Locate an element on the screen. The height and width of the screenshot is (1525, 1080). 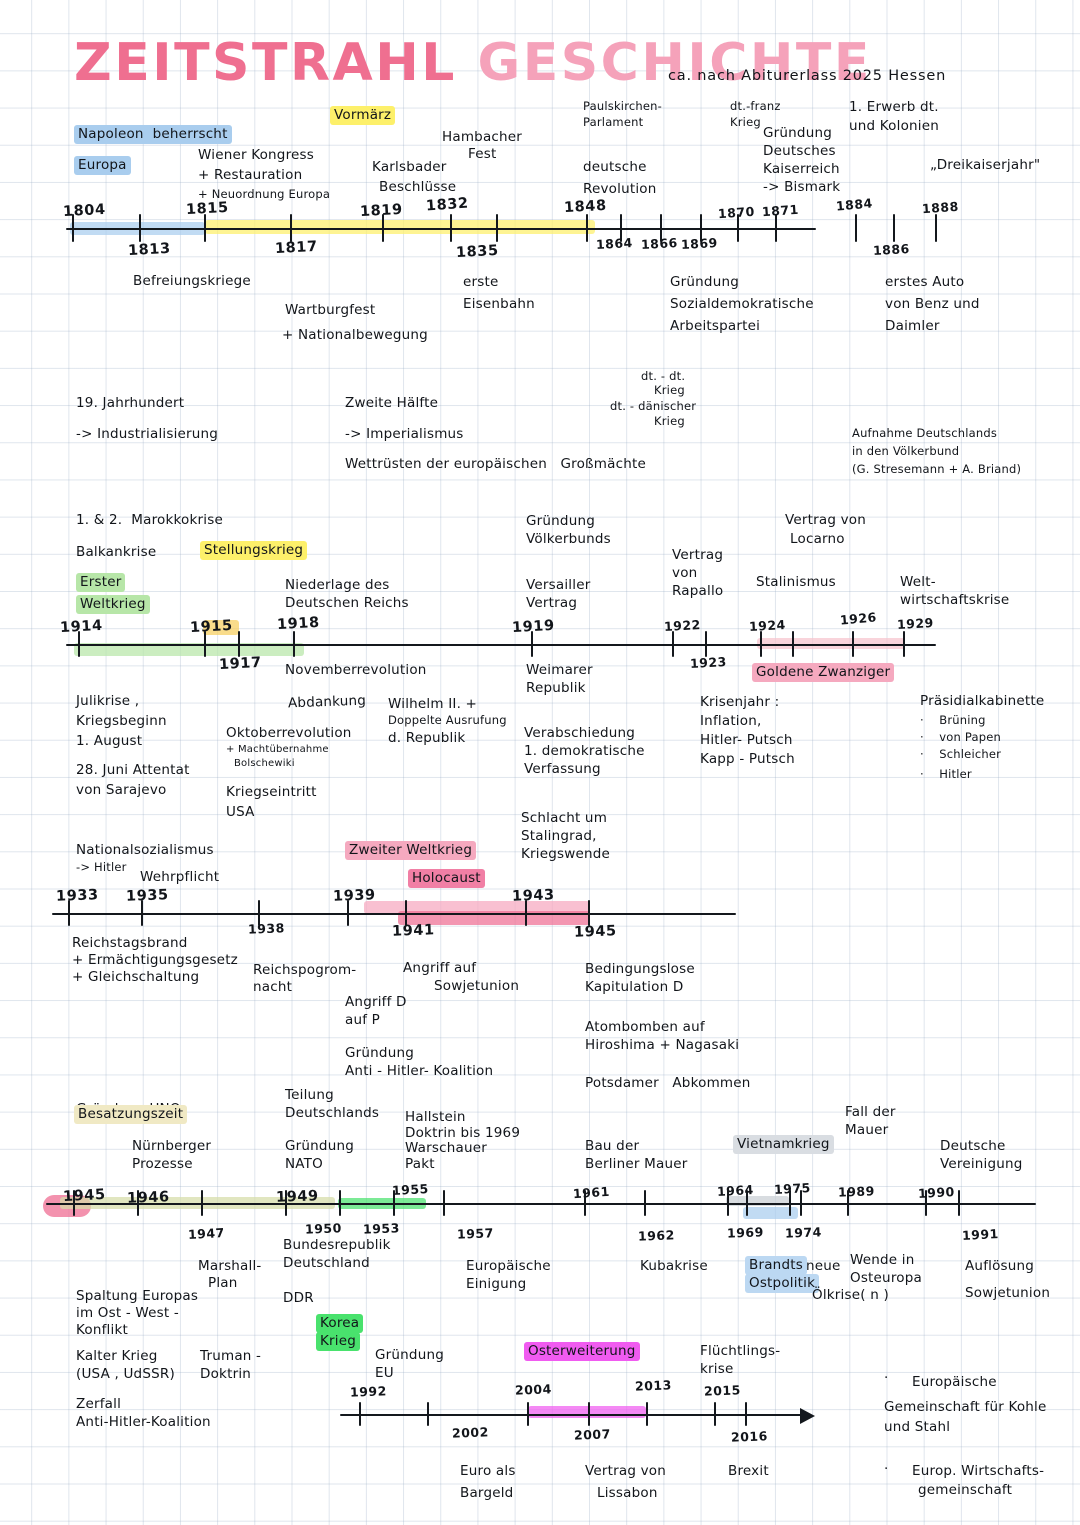
side-note-label: Gemeinschaft für Kohle is located at coordinates (965, 1407).